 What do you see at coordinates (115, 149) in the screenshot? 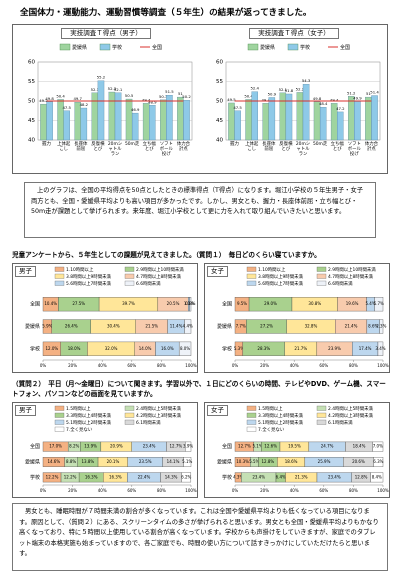
I see `x-tick-label: 20mシャトルラン` at bounding box center [115, 149].